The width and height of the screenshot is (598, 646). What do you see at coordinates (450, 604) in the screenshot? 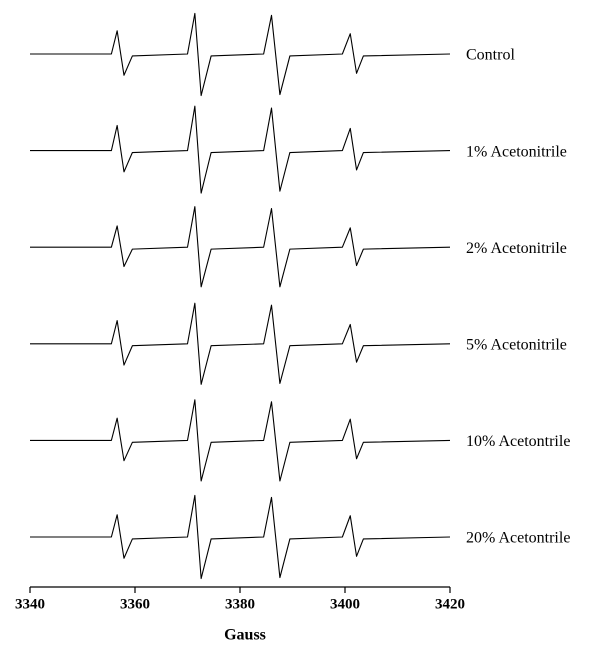
I see `x-tick-label: 3420` at bounding box center [450, 604].